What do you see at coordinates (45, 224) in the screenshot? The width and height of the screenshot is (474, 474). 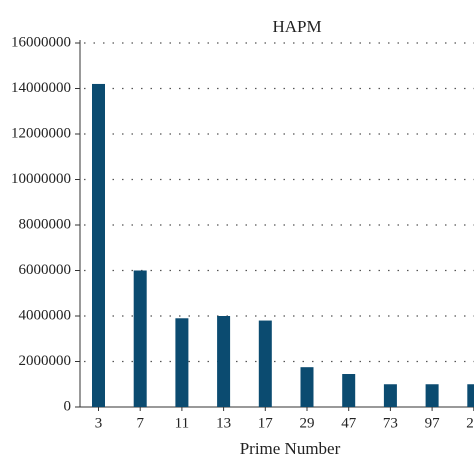 I see `y-tick-label: 8000000` at bounding box center [45, 224].